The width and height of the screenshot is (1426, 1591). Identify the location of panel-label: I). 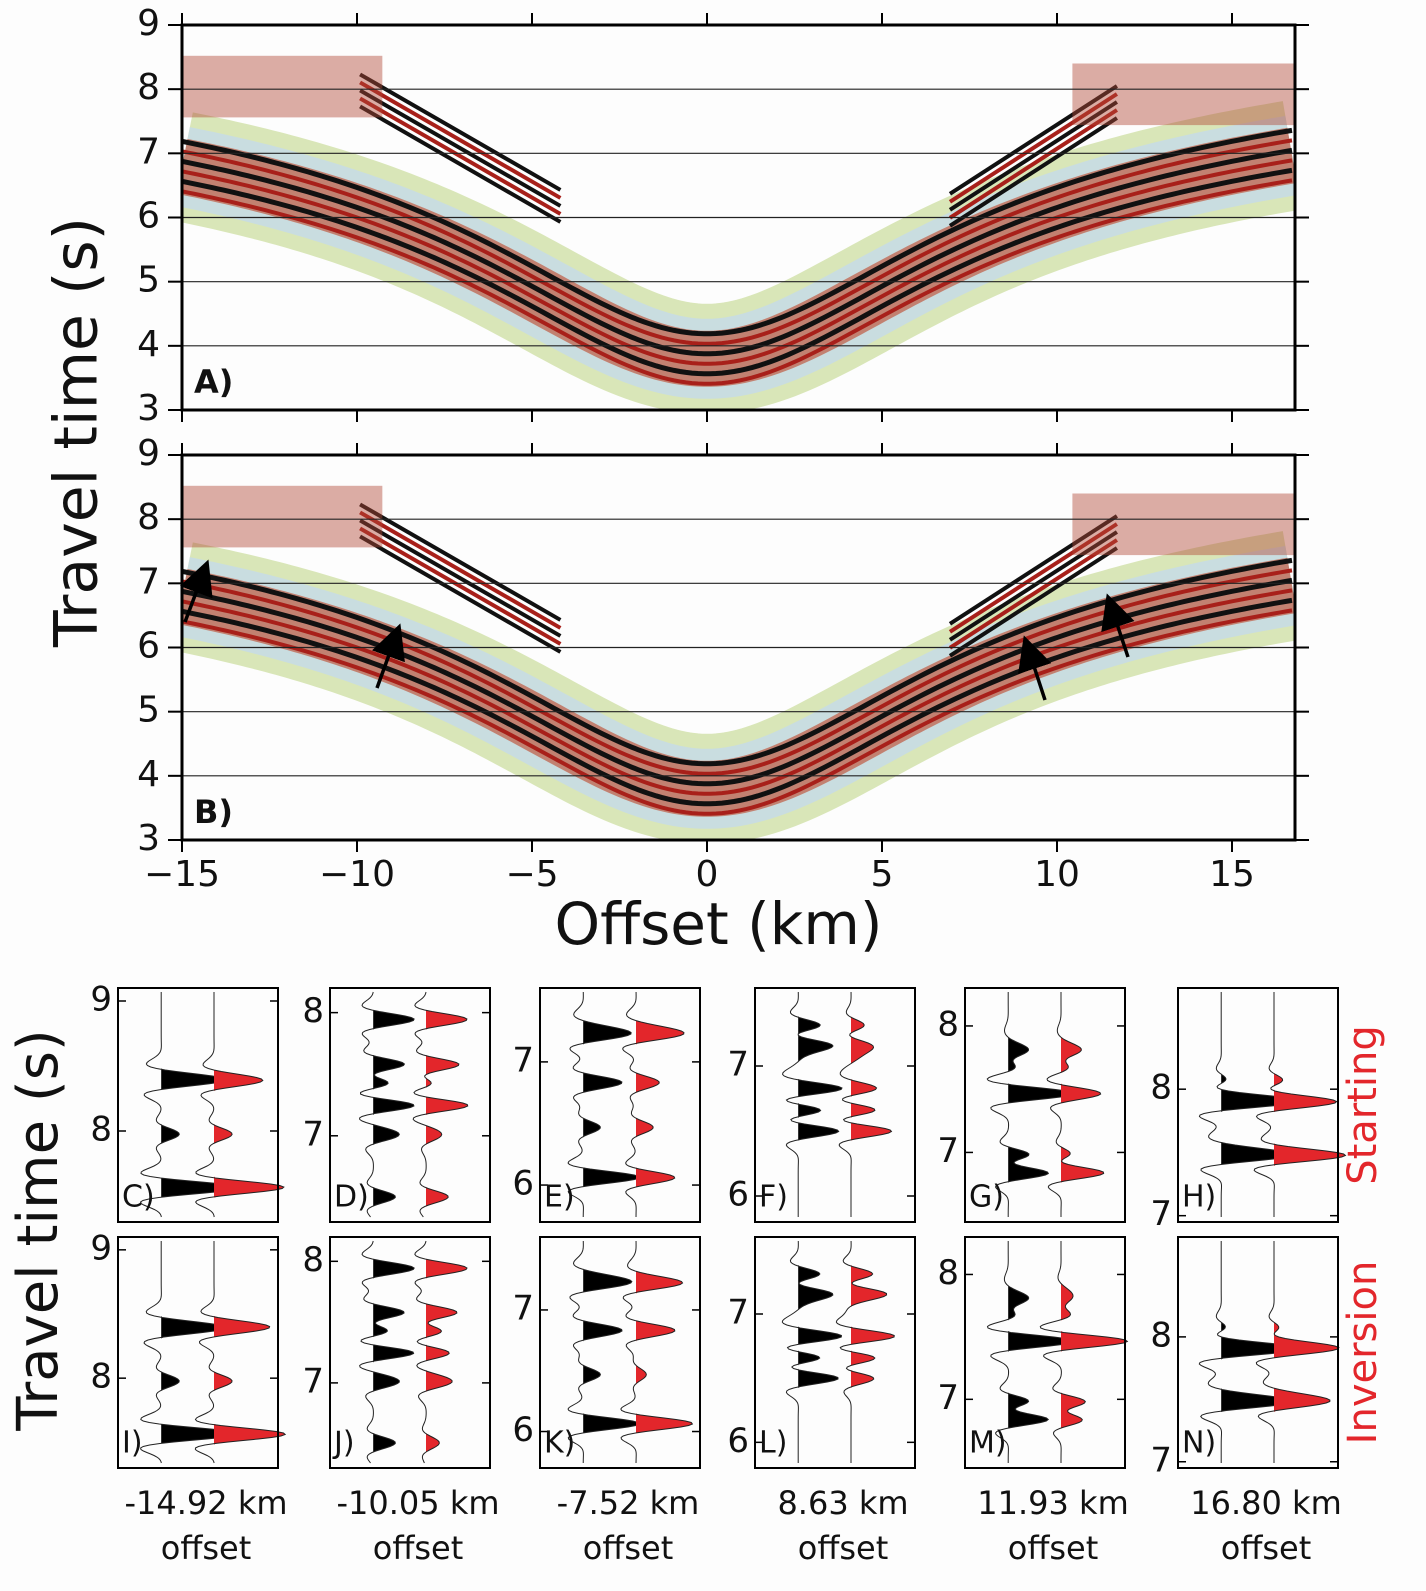
(132, 1443).